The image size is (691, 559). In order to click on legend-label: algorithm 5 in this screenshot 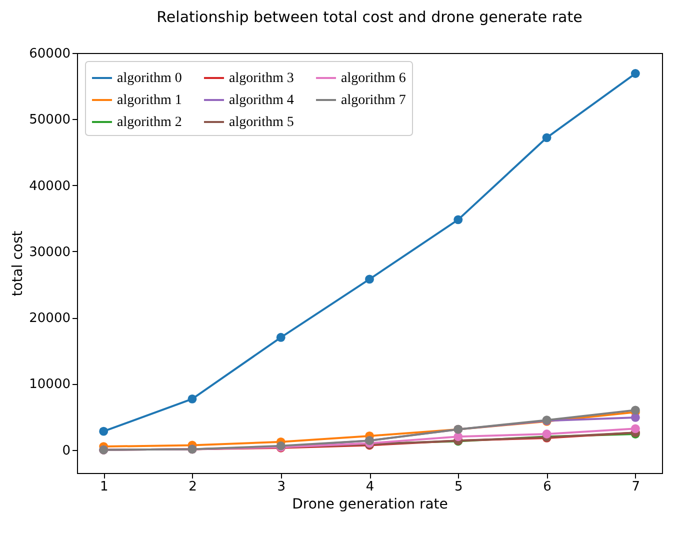, I will do `click(261, 122)`.